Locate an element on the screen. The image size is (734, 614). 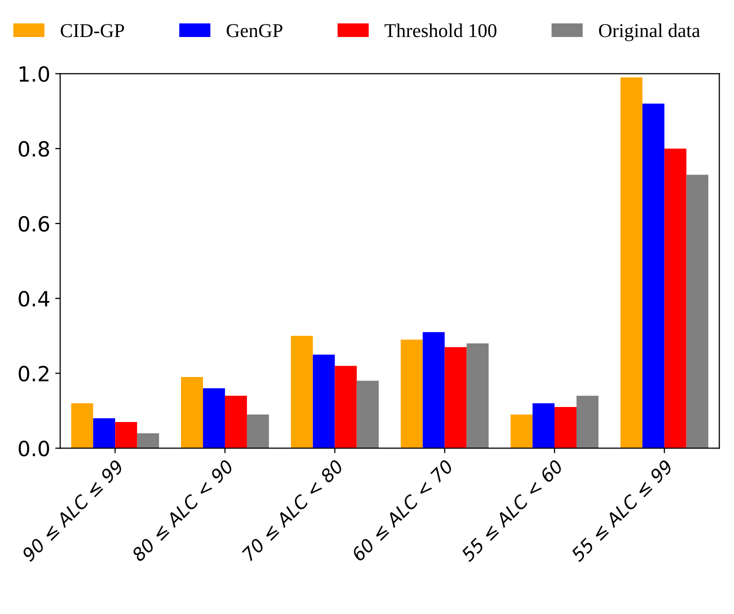
y-tick-label: 0.2 is located at coordinates (33, 374).